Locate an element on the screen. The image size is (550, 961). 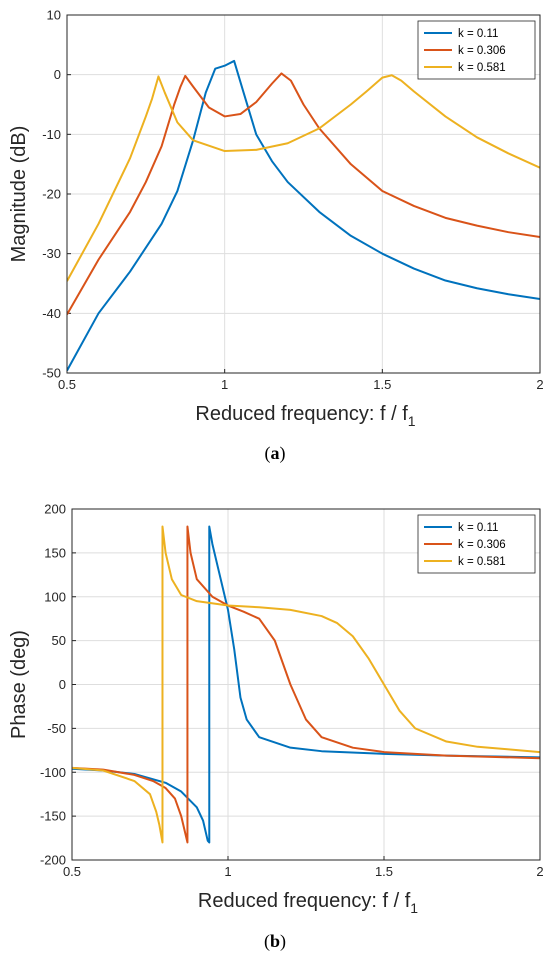
panel-b-y-tick-label: 50 is located at coordinates (59, 640).